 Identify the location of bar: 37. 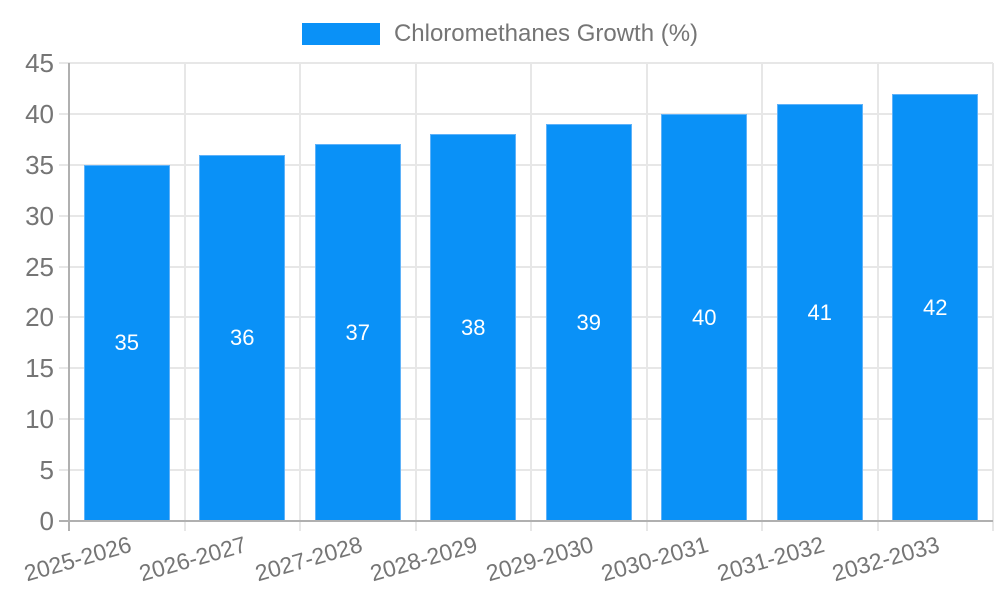
(357, 332).